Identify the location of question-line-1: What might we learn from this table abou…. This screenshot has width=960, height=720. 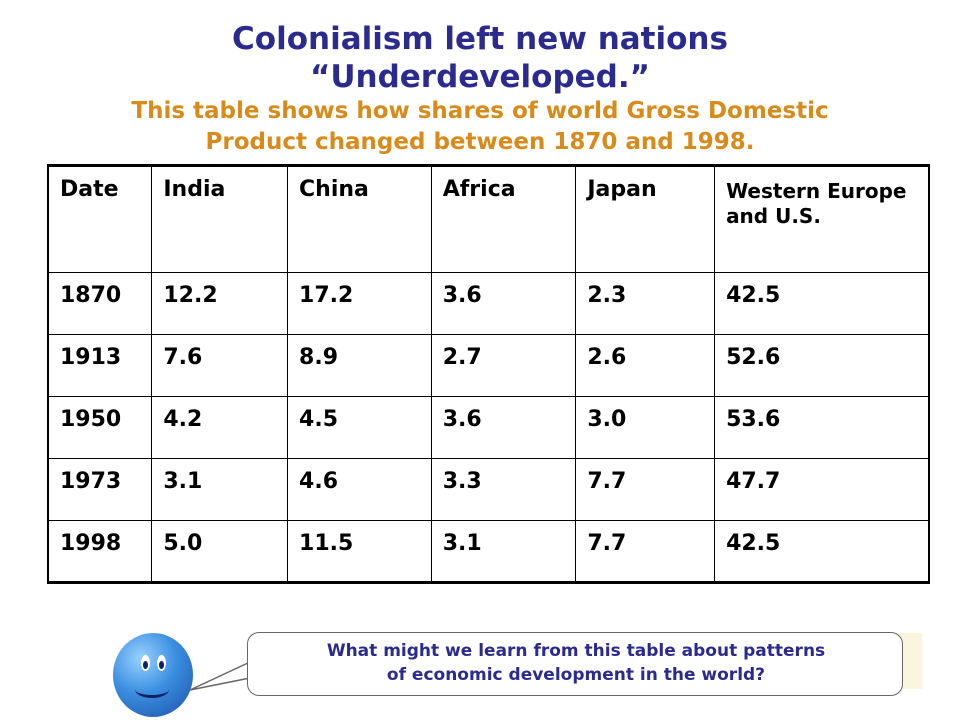
(576, 651).